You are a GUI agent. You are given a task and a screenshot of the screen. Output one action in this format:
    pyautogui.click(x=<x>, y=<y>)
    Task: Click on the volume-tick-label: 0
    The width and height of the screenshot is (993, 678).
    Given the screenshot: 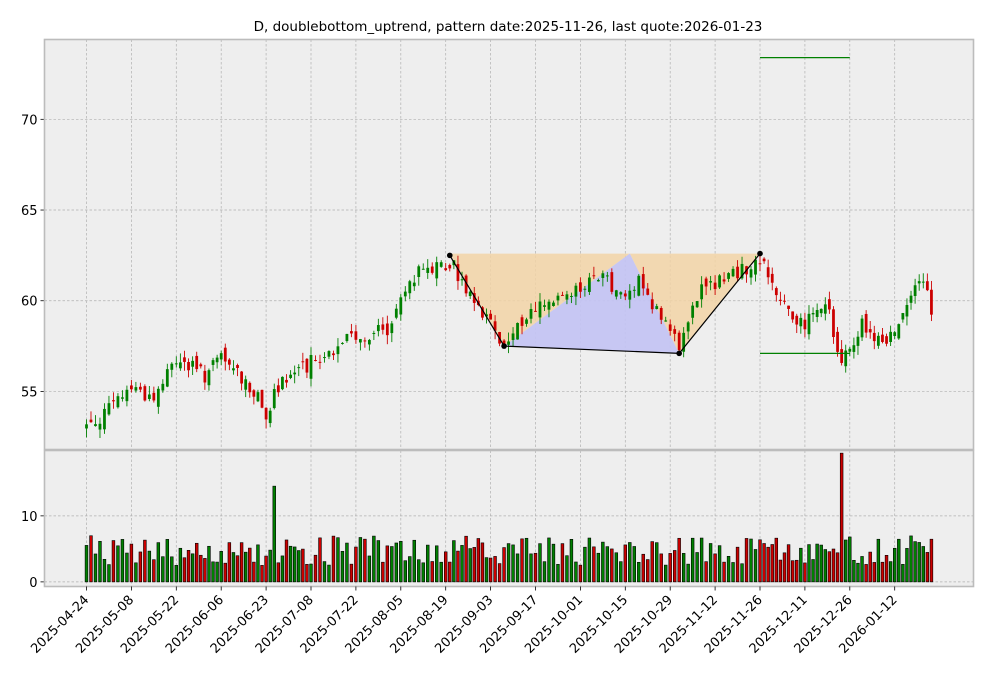 What is the action you would take?
    pyautogui.click(x=33, y=583)
    